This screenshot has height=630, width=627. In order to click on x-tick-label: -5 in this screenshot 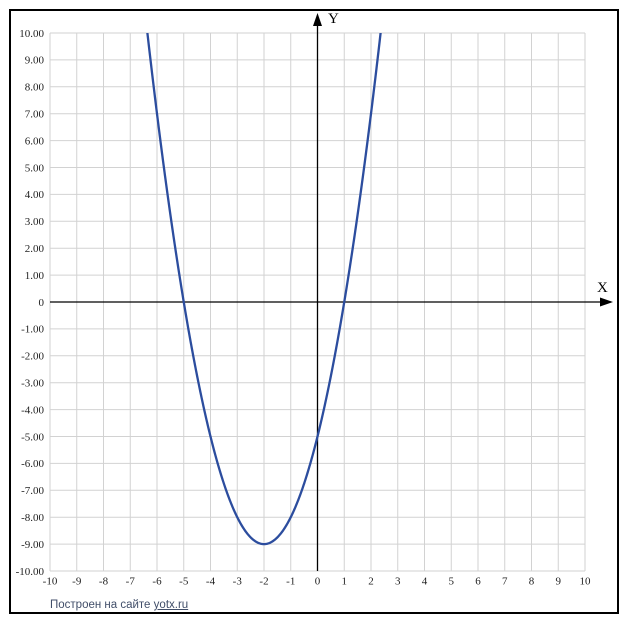, I will do `click(184, 582)`.